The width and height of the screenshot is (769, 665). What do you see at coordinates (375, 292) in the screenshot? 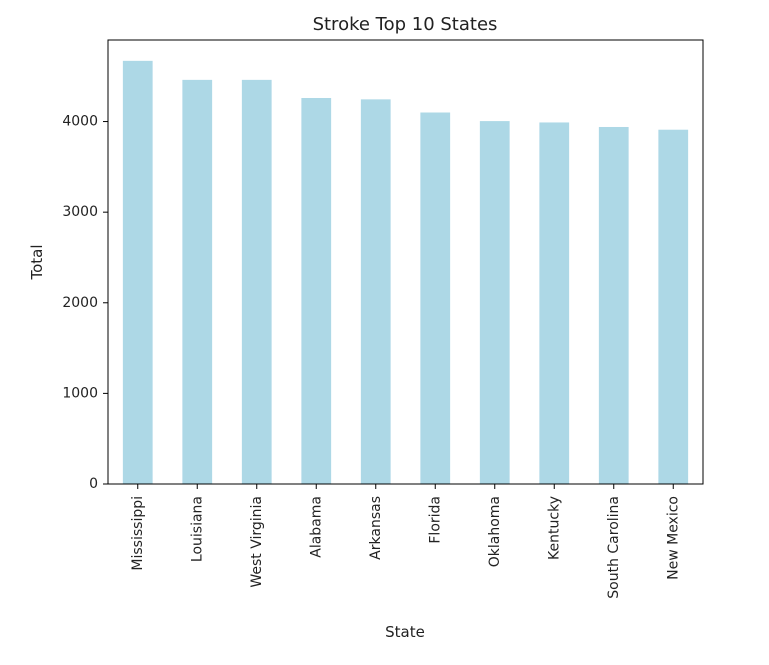
I see `bar-arkansas` at bounding box center [375, 292].